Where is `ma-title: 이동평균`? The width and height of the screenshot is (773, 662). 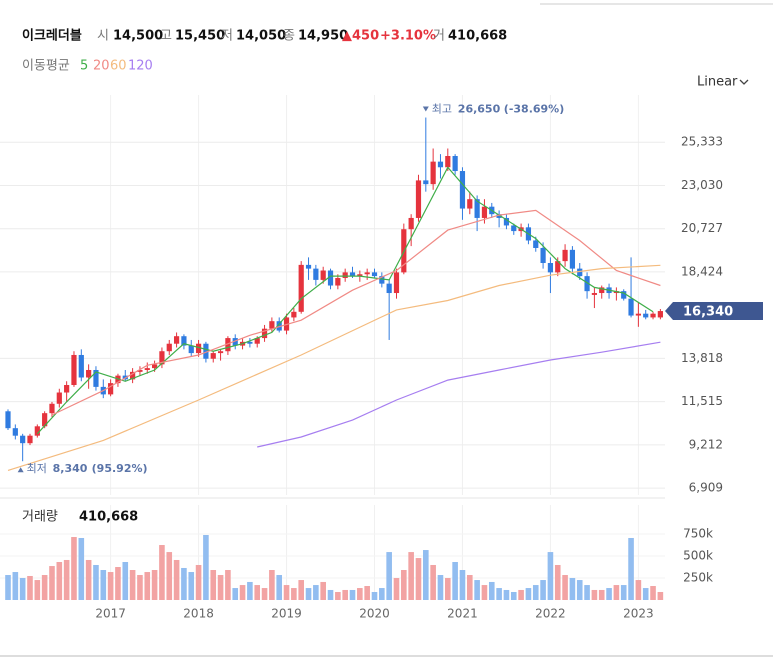 ma-title: 이동평균 is located at coordinates (46, 66).